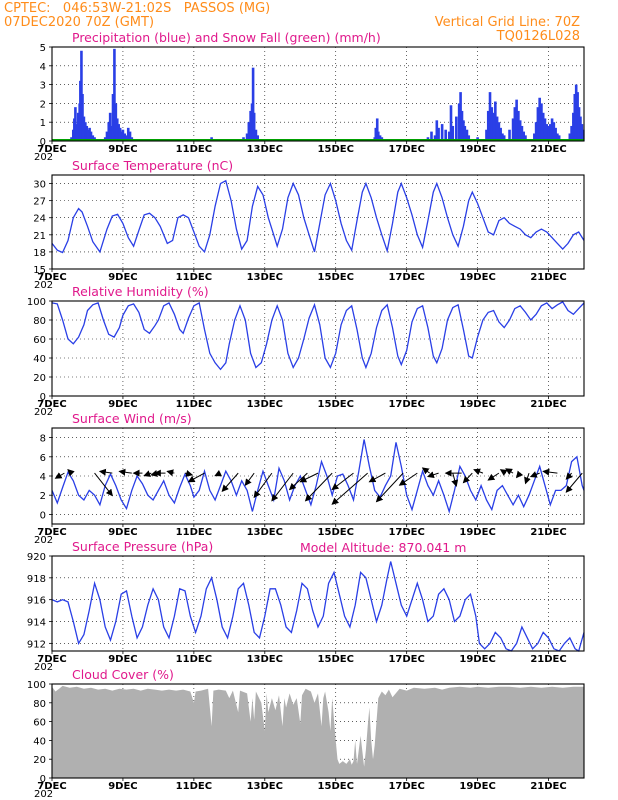  I want to click on header-altitude: Model Altitude: 870.041 m, so click(383, 547).